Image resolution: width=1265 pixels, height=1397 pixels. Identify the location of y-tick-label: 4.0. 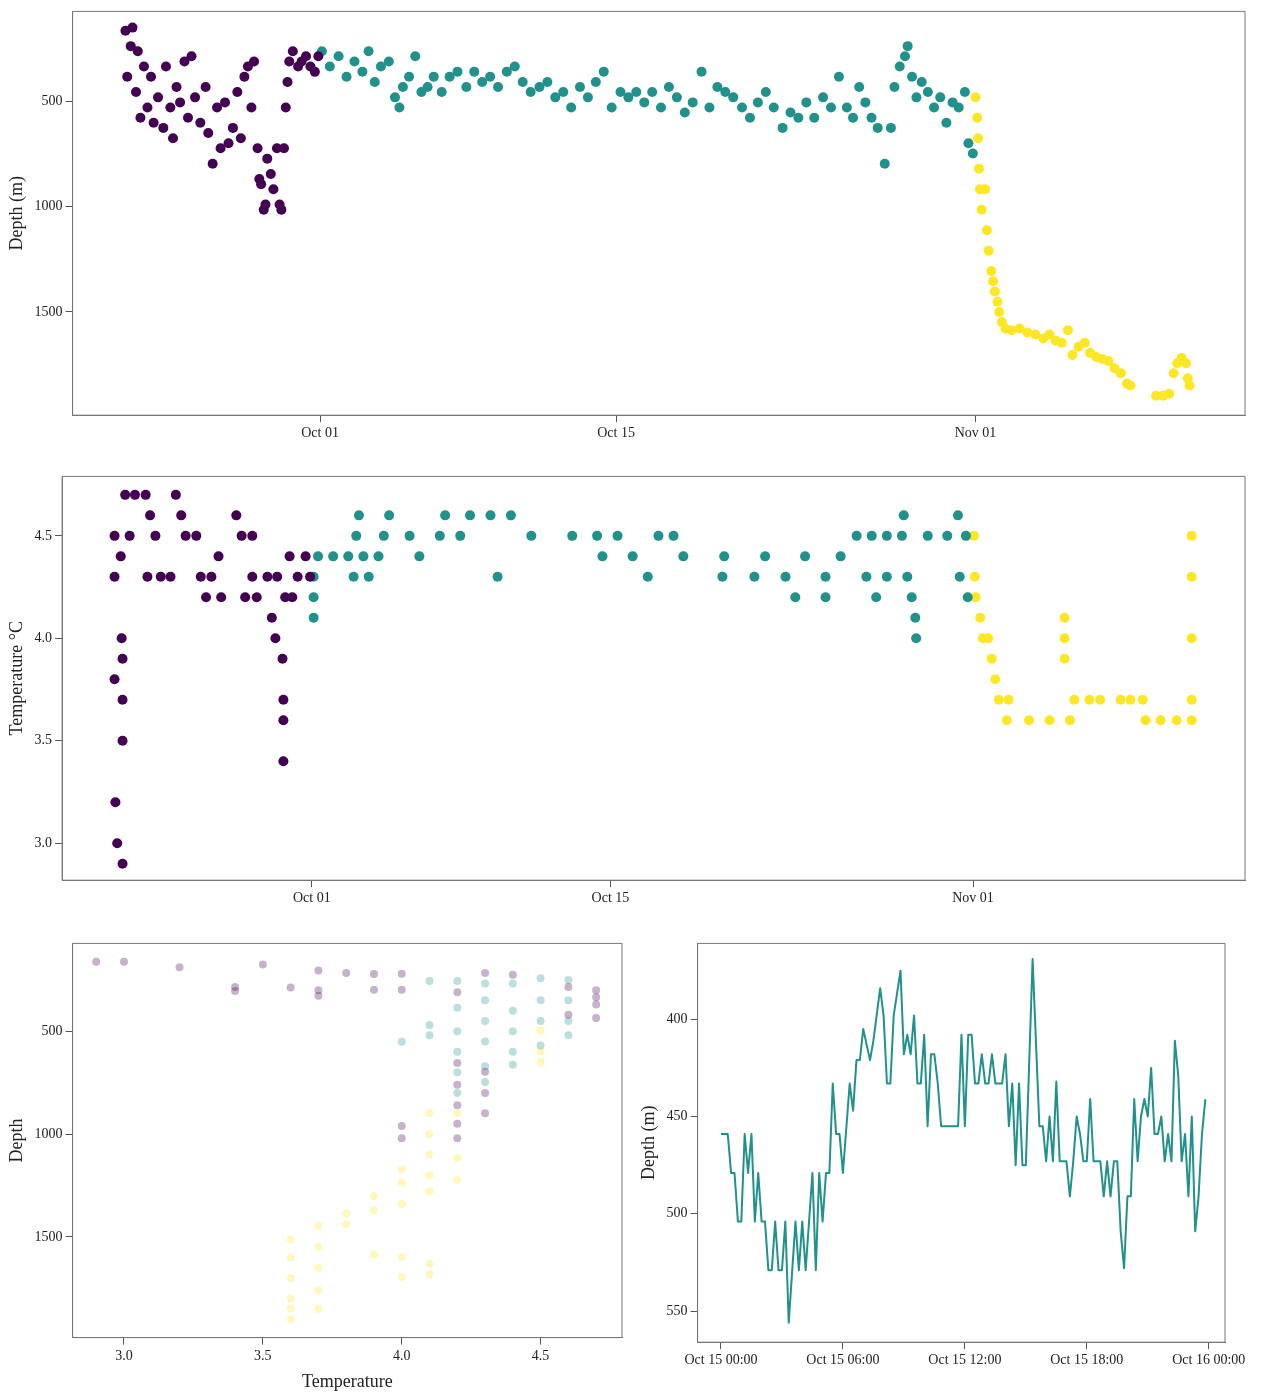
(43, 637).